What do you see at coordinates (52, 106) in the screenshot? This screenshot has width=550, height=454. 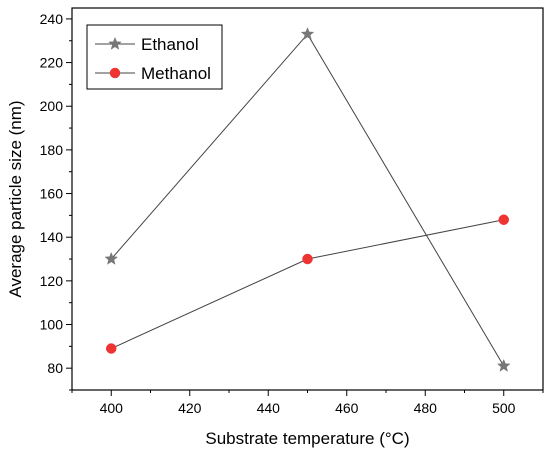 I see `y-tick-label: 200` at bounding box center [52, 106].